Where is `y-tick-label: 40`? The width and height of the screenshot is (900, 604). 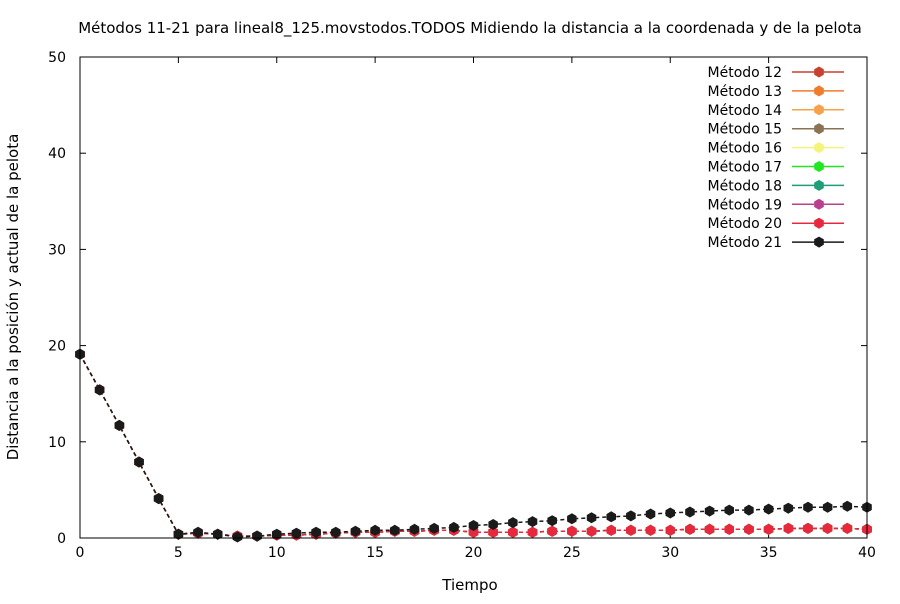 y-tick-label: 40 is located at coordinates (57, 154).